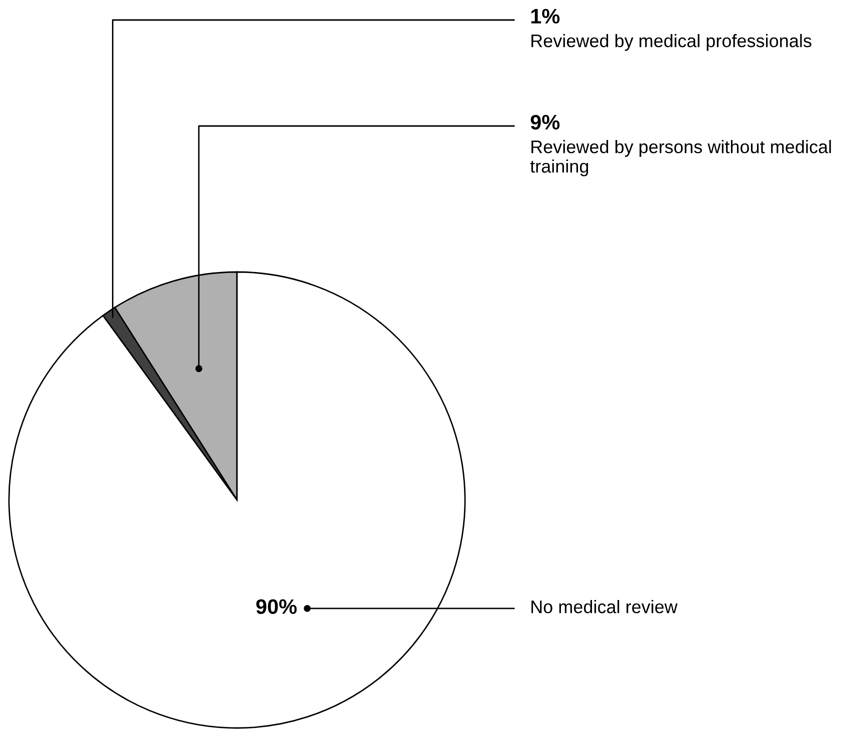 The width and height of the screenshot is (851, 733). What do you see at coordinates (545, 16) in the screenshot?
I see `data-label: 1%` at bounding box center [545, 16].